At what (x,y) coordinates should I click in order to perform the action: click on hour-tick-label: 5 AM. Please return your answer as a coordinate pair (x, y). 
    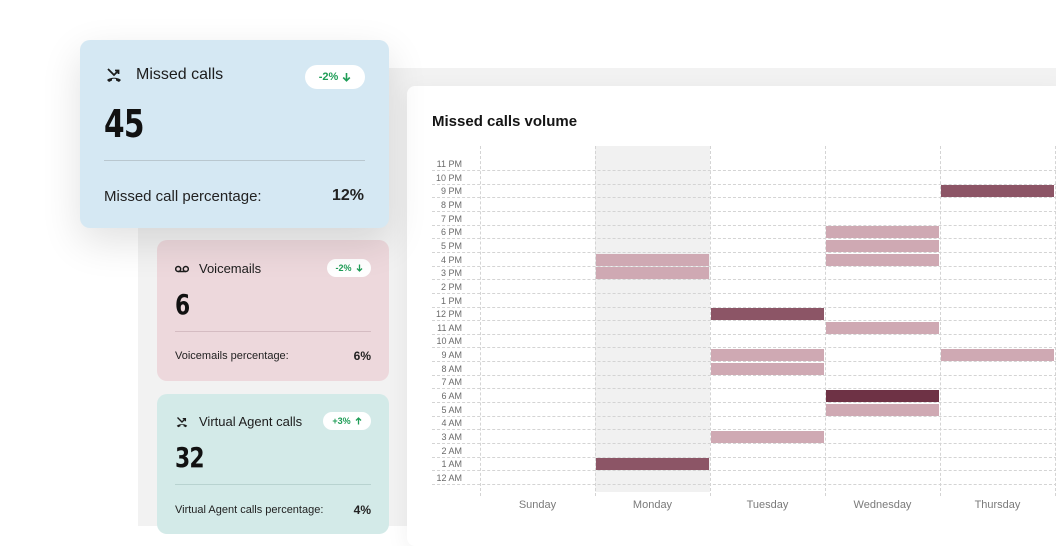
    Looking at the image, I should click on (451, 410).